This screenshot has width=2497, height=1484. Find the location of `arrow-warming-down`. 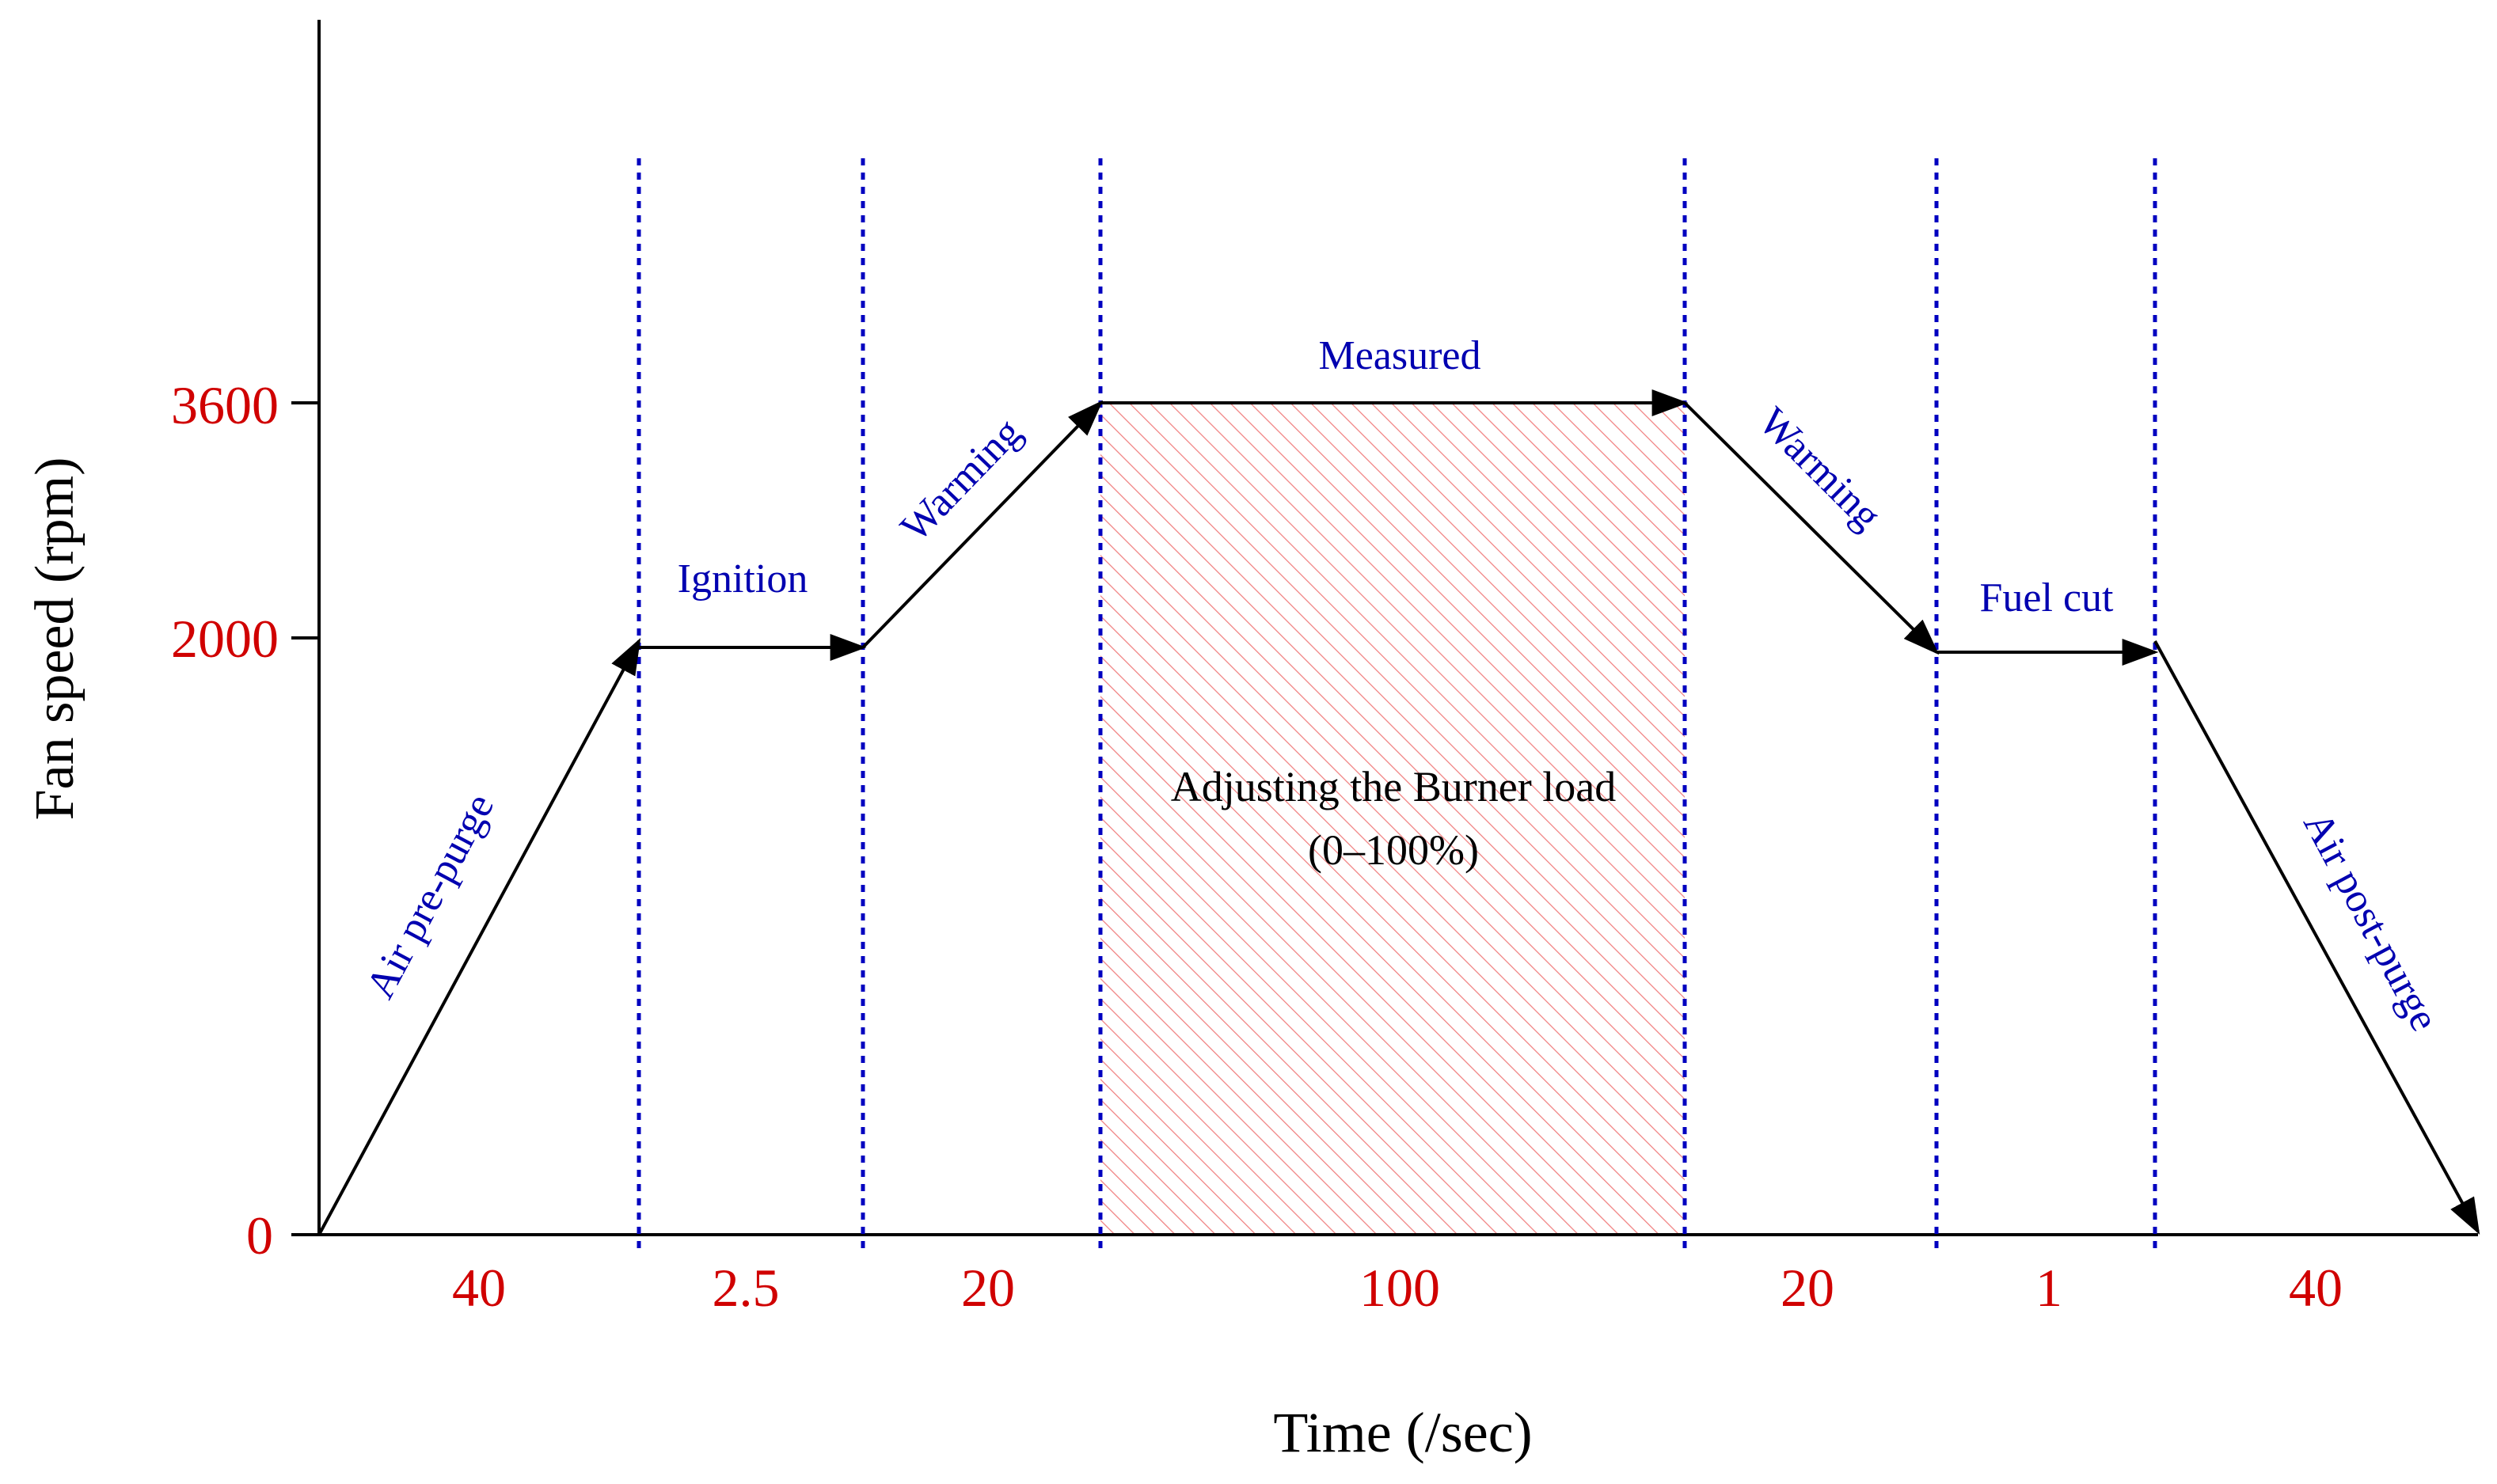

arrow-warming-down is located at coordinates (1811, 528).